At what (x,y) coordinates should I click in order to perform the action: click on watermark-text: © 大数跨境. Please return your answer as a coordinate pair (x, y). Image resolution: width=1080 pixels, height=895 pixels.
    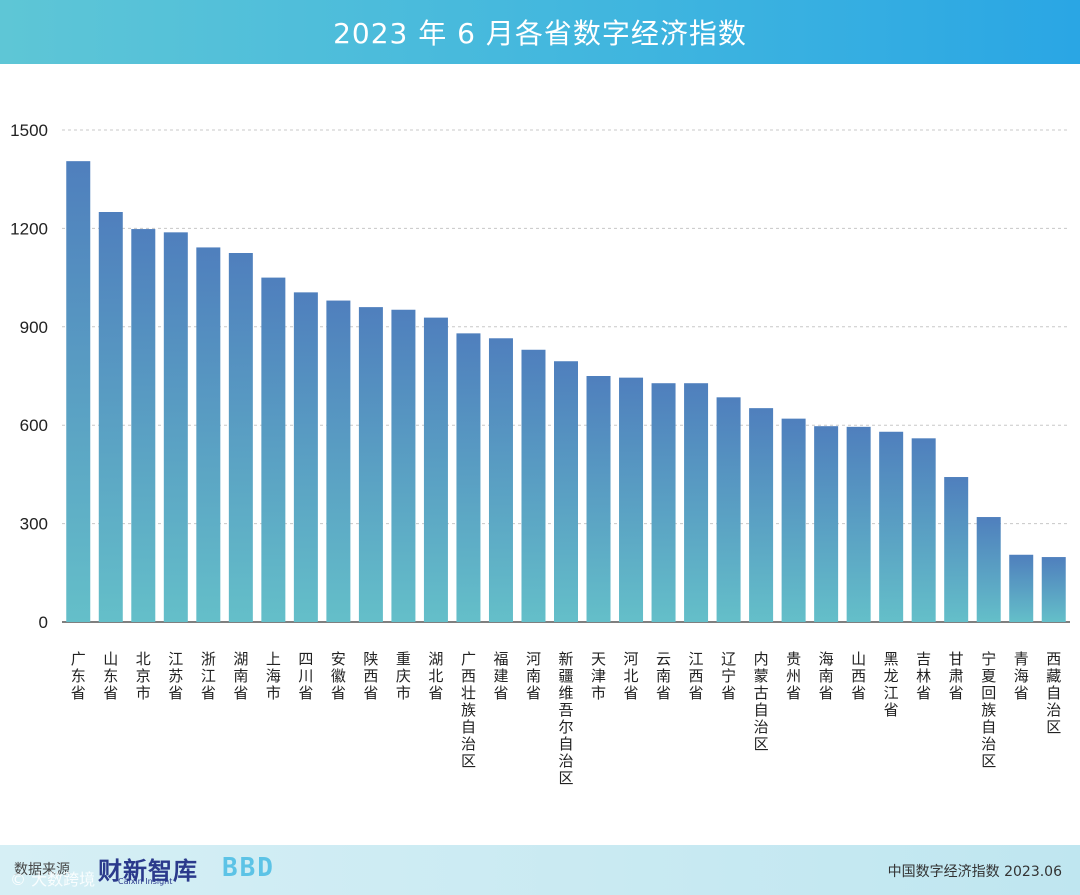
    Looking at the image, I should click on (53, 879).